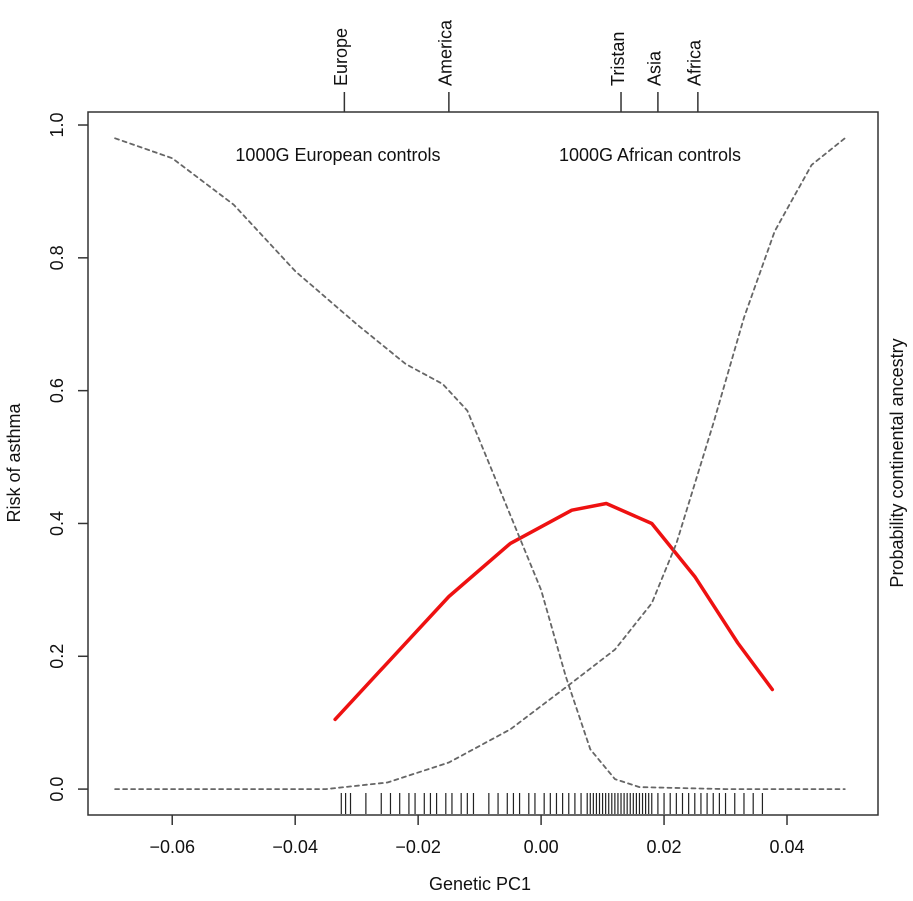 This screenshot has width=913, height=901. Describe the element at coordinates (57, 125) in the screenshot. I see `y-tick-label: 1.0` at that location.